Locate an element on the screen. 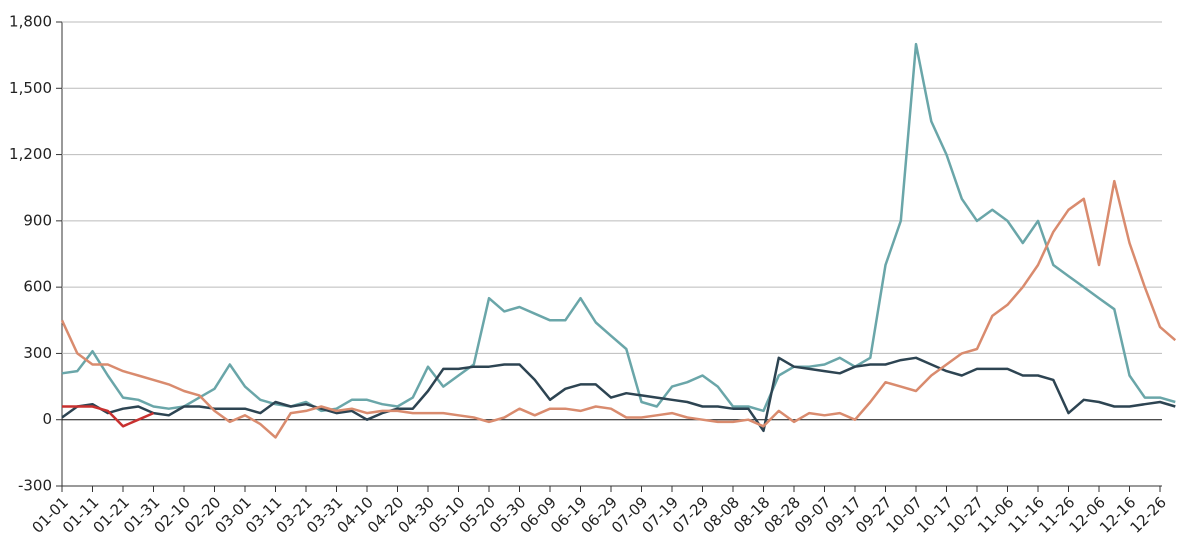 Image resolution: width=1182 pixels, height=533 pixels. y-tick-label: 600 is located at coordinates (37, 287).